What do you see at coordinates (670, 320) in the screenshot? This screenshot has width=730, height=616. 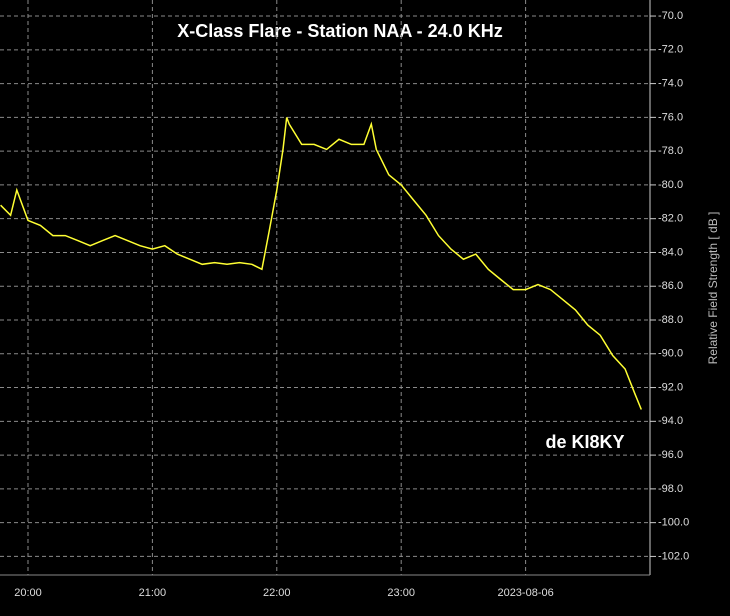 I see `y-tick-label: -88.0` at bounding box center [670, 320].